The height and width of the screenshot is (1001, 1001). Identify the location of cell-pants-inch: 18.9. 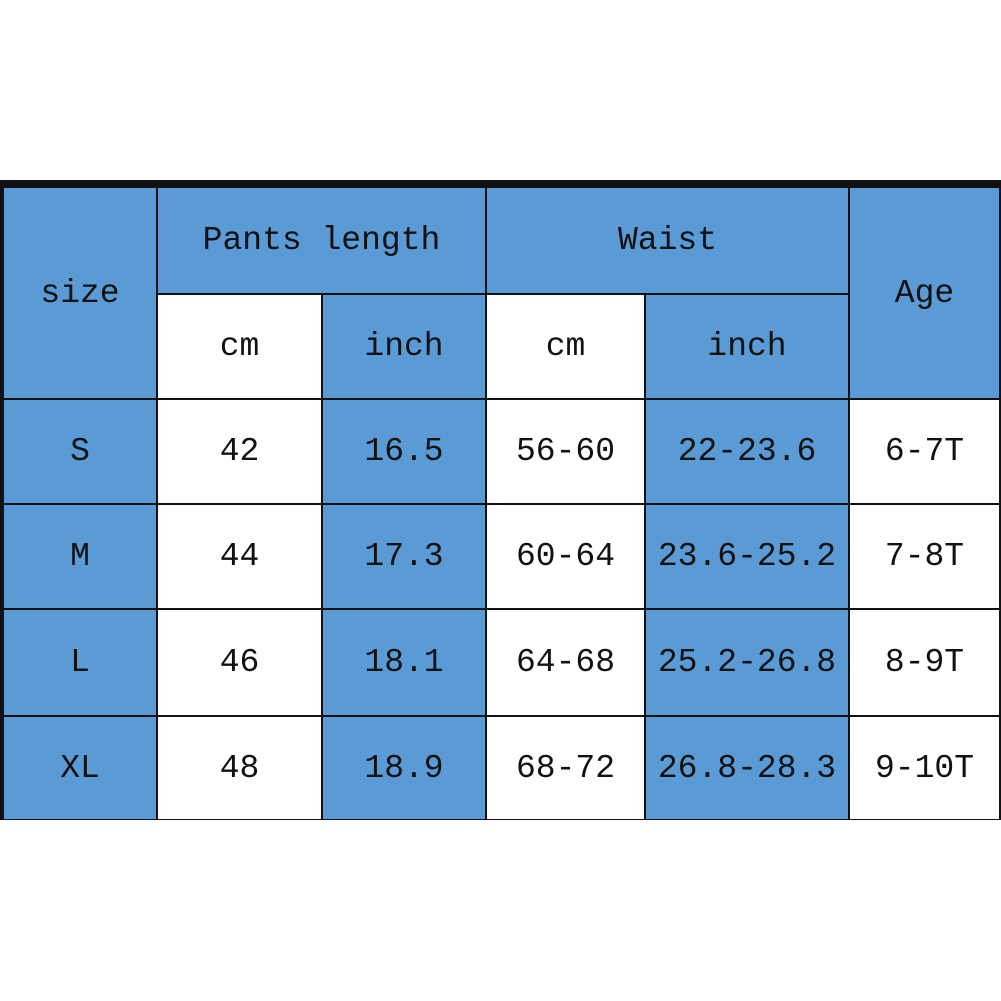
(404, 768).